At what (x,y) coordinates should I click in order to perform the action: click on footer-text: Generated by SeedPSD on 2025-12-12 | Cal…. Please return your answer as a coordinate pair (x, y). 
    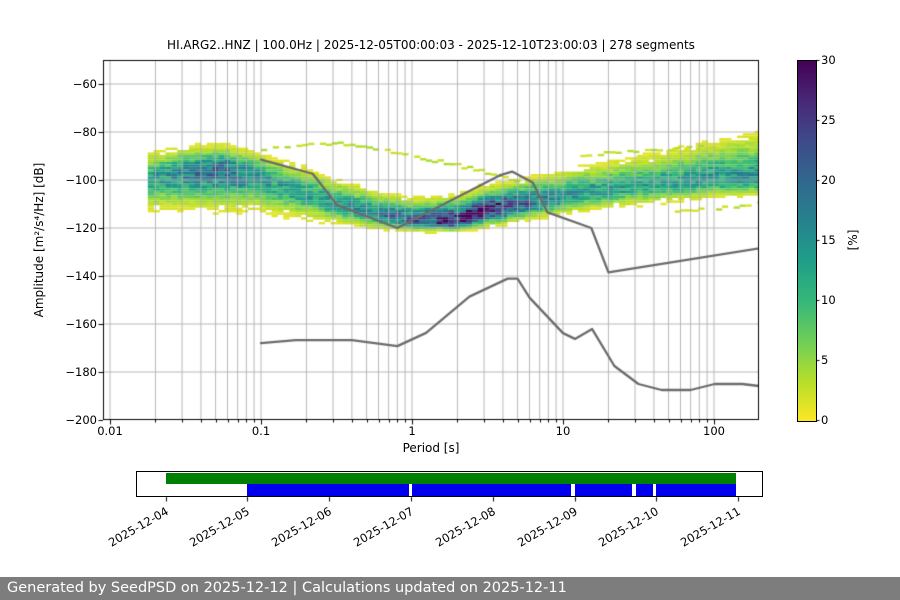
    Looking at the image, I should click on (287, 588).